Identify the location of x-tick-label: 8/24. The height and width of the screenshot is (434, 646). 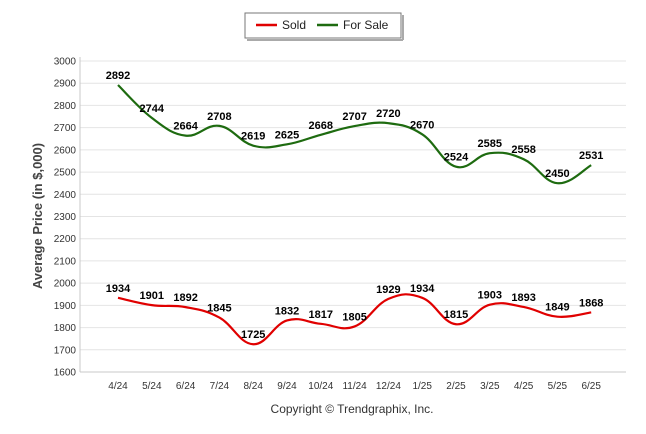
(253, 386).